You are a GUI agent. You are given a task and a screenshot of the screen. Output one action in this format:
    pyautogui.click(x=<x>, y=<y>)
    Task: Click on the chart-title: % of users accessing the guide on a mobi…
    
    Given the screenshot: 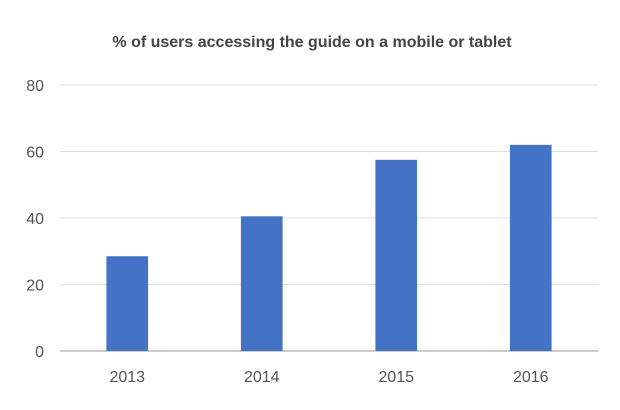 What is the action you would take?
    pyautogui.click(x=312, y=42)
    